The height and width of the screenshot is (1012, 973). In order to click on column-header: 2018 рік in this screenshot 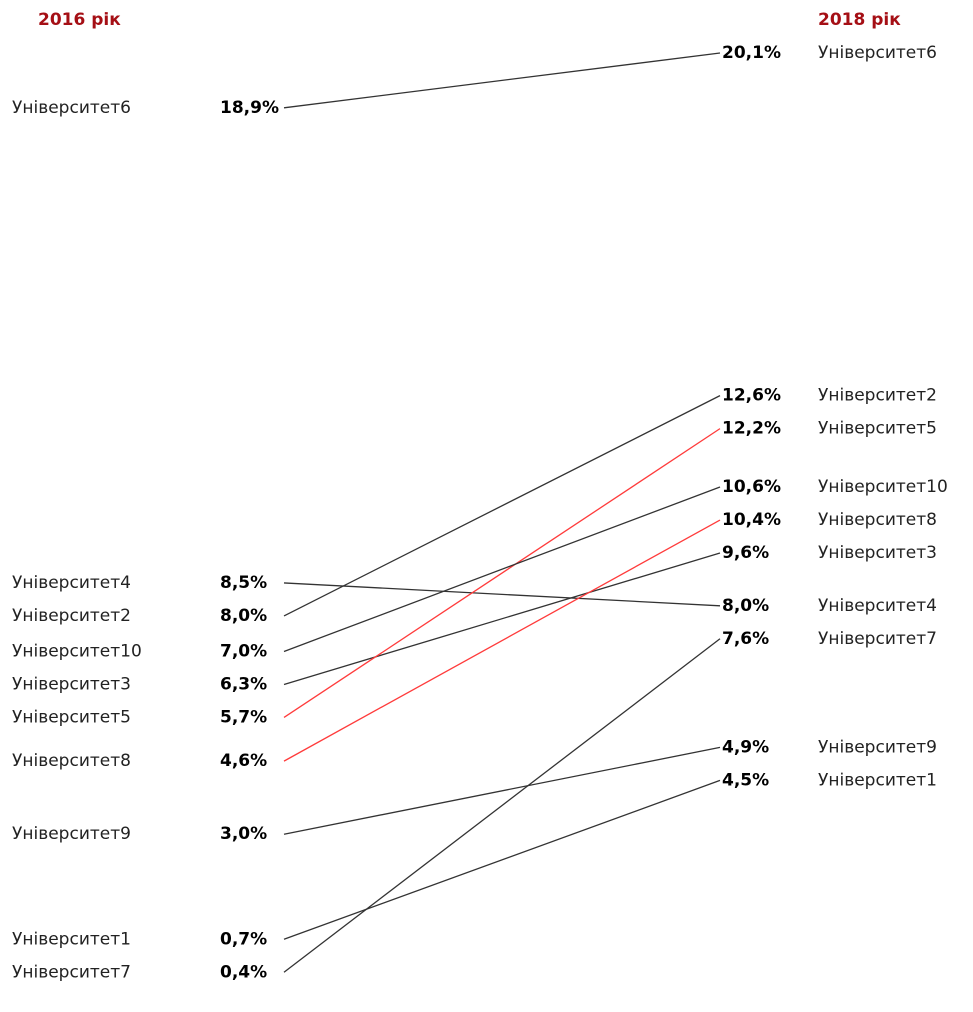, I will do `click(859, 20)`.